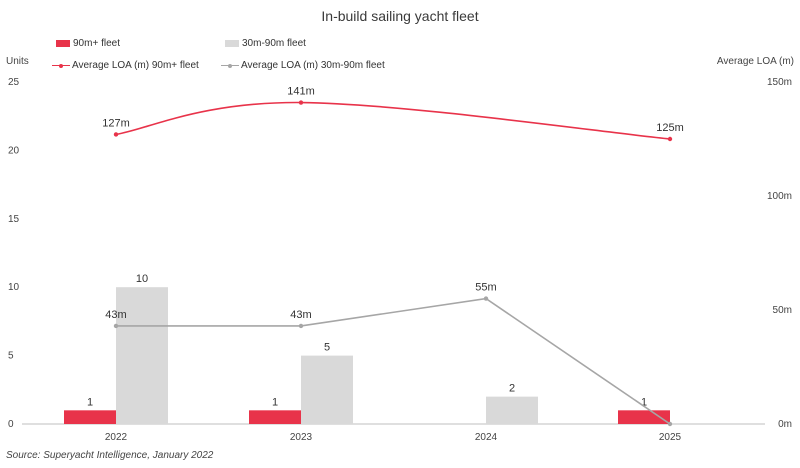 The width and height of the screenshot is (800, 468). What do you see at coordinates (301, 92) in the screenshot?
I see `line-data-label: 141m` at bounding box center [301, 92].